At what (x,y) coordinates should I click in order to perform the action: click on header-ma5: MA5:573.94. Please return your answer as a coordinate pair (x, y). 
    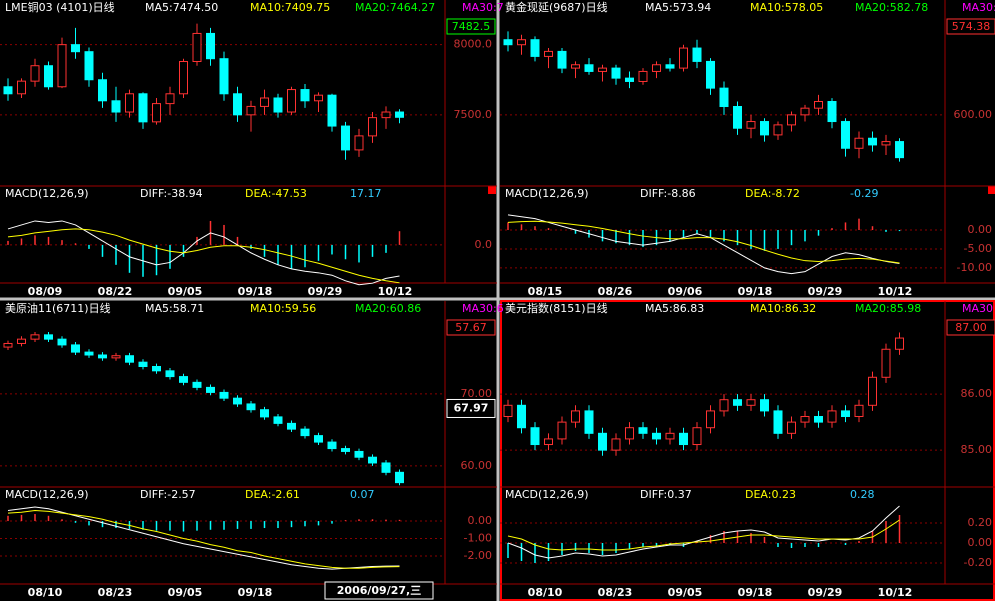
    Looking at the image, I should click on (678, 7).